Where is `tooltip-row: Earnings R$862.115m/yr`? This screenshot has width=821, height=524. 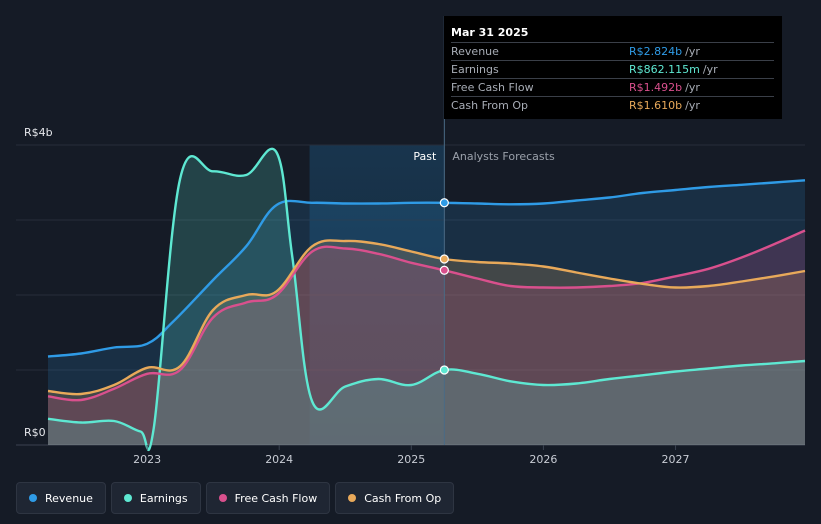 tooltip-row: Earnings R$862.115m/yr is located at coordinates (612, 69).